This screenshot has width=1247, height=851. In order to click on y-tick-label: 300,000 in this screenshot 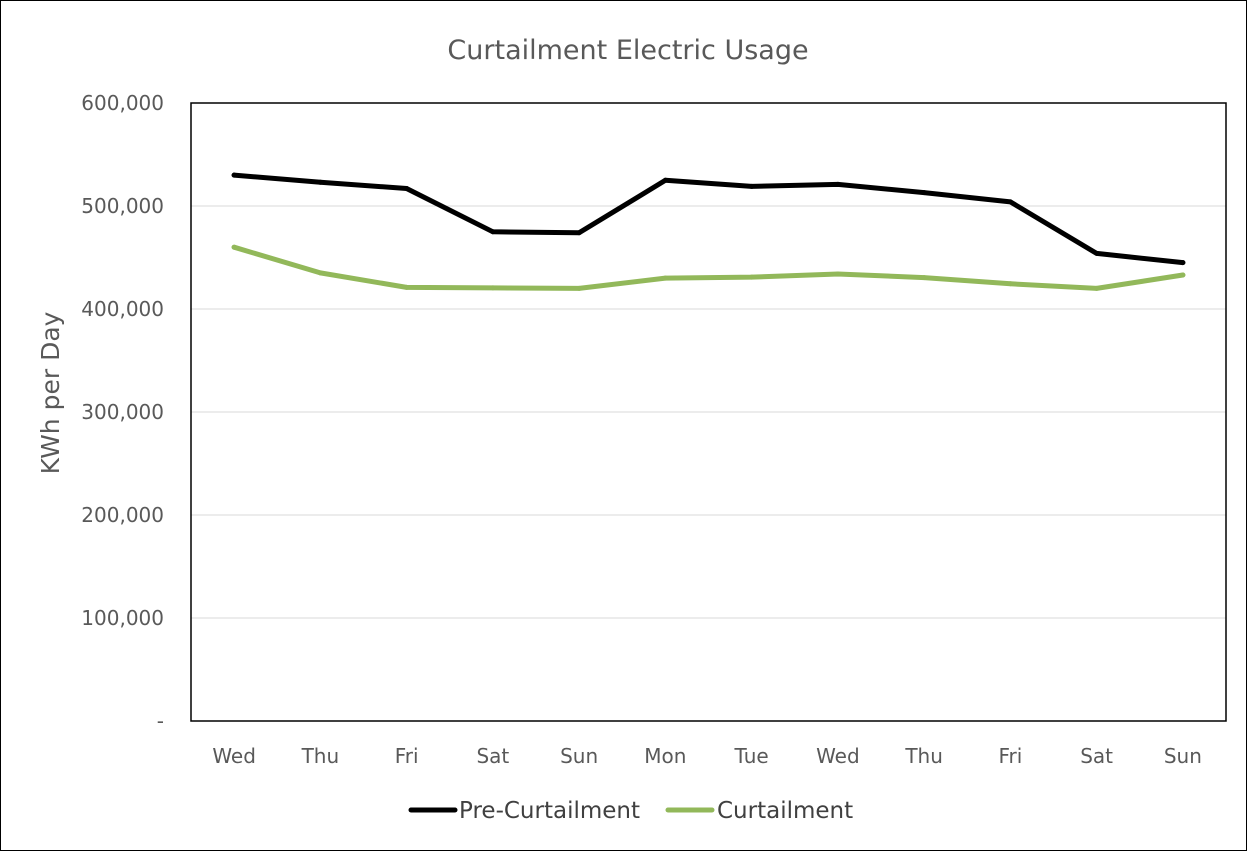, I will do `click(122, 412)`.